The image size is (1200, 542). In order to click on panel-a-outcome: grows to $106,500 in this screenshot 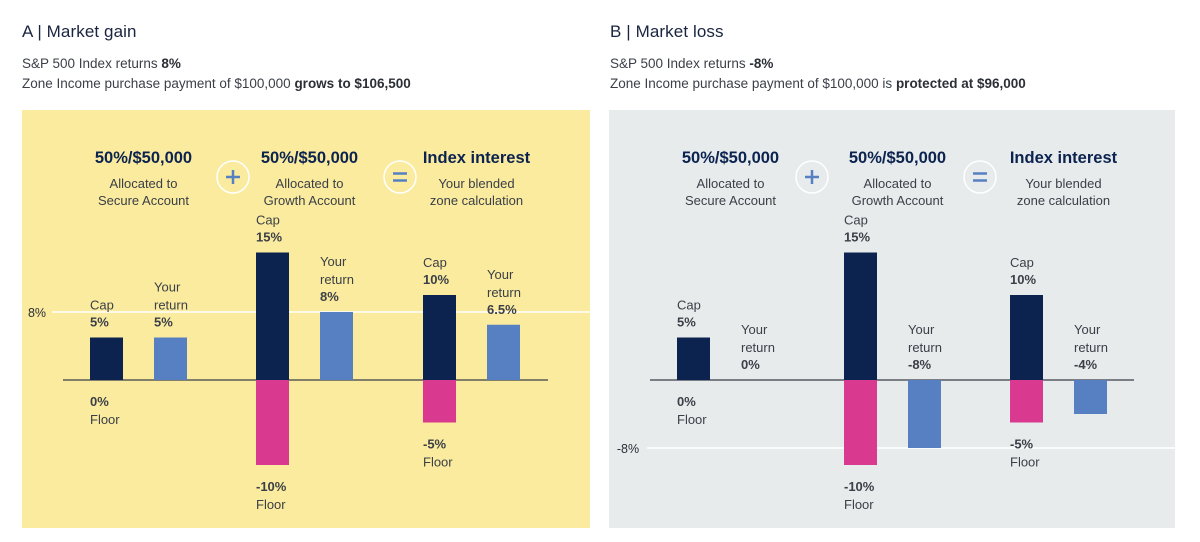, I will do `click(352, 83)`.